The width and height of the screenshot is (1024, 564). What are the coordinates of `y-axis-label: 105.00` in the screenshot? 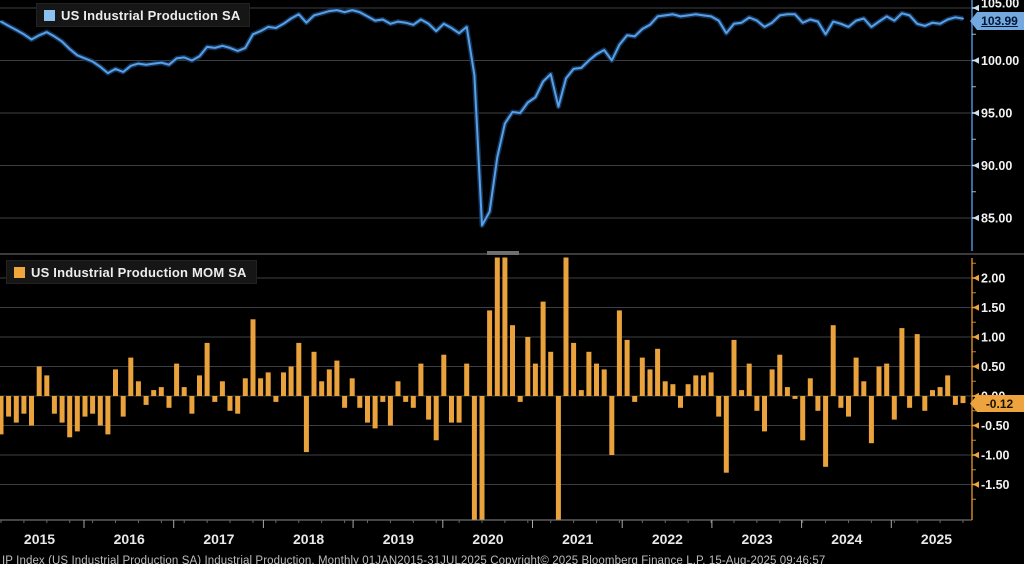 It's located at (1000, 5).